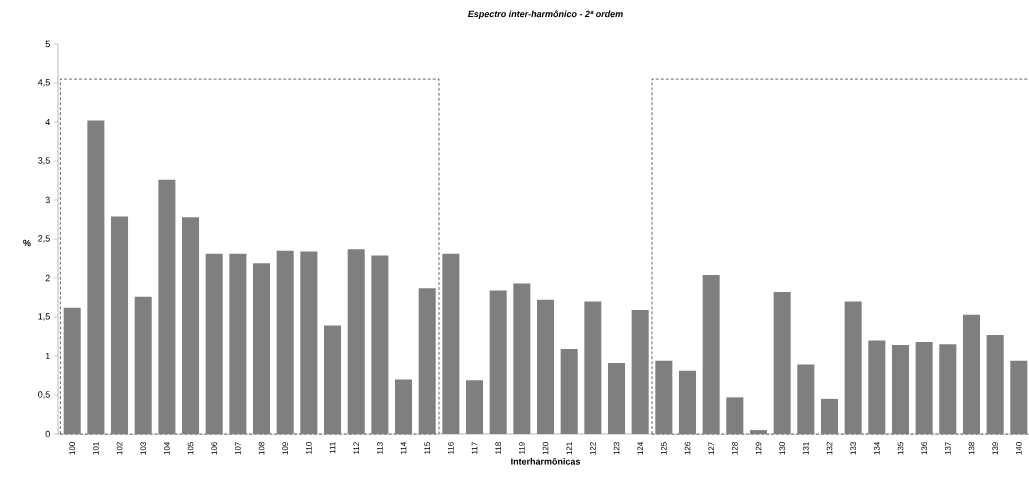 This screenshot has height=486, width=1029. Describe the element at coordinates (47, 434) in the screenshot. I see `y-tick-label: 0` at that location.